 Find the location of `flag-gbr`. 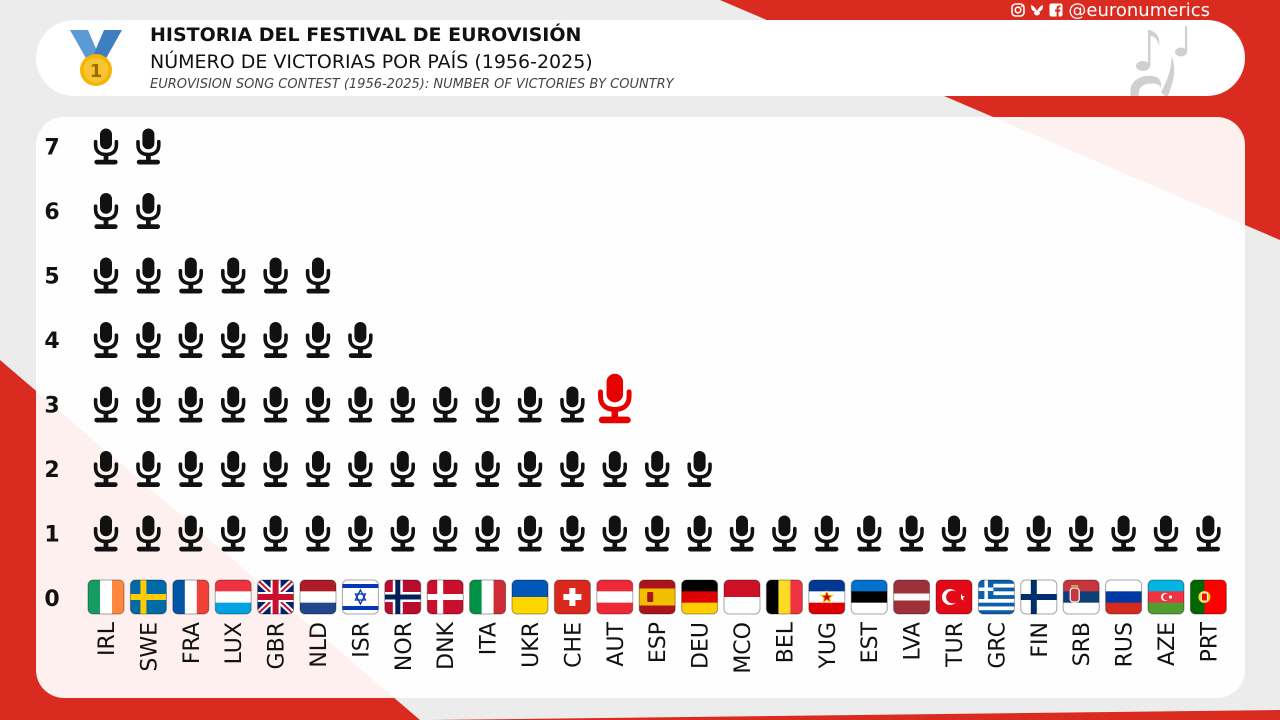

flag-gbr is located at coordinates (276, 597).